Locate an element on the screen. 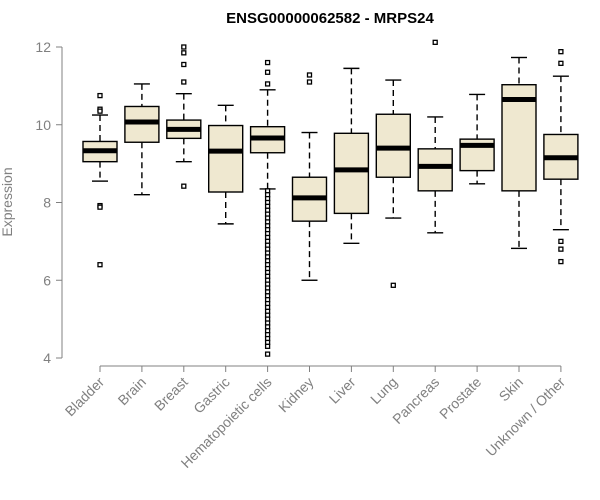  y-tick-label: 12 is located at coordinates (43, 47).